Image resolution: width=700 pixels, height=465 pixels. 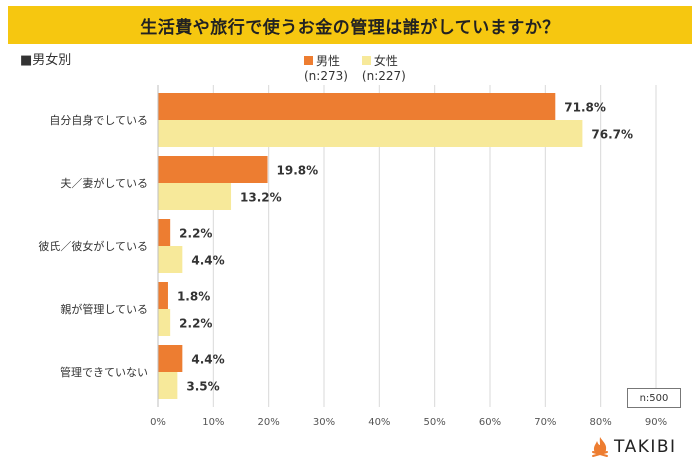 I want to click on data-label: 1.8%, so click(x=193, y=297).